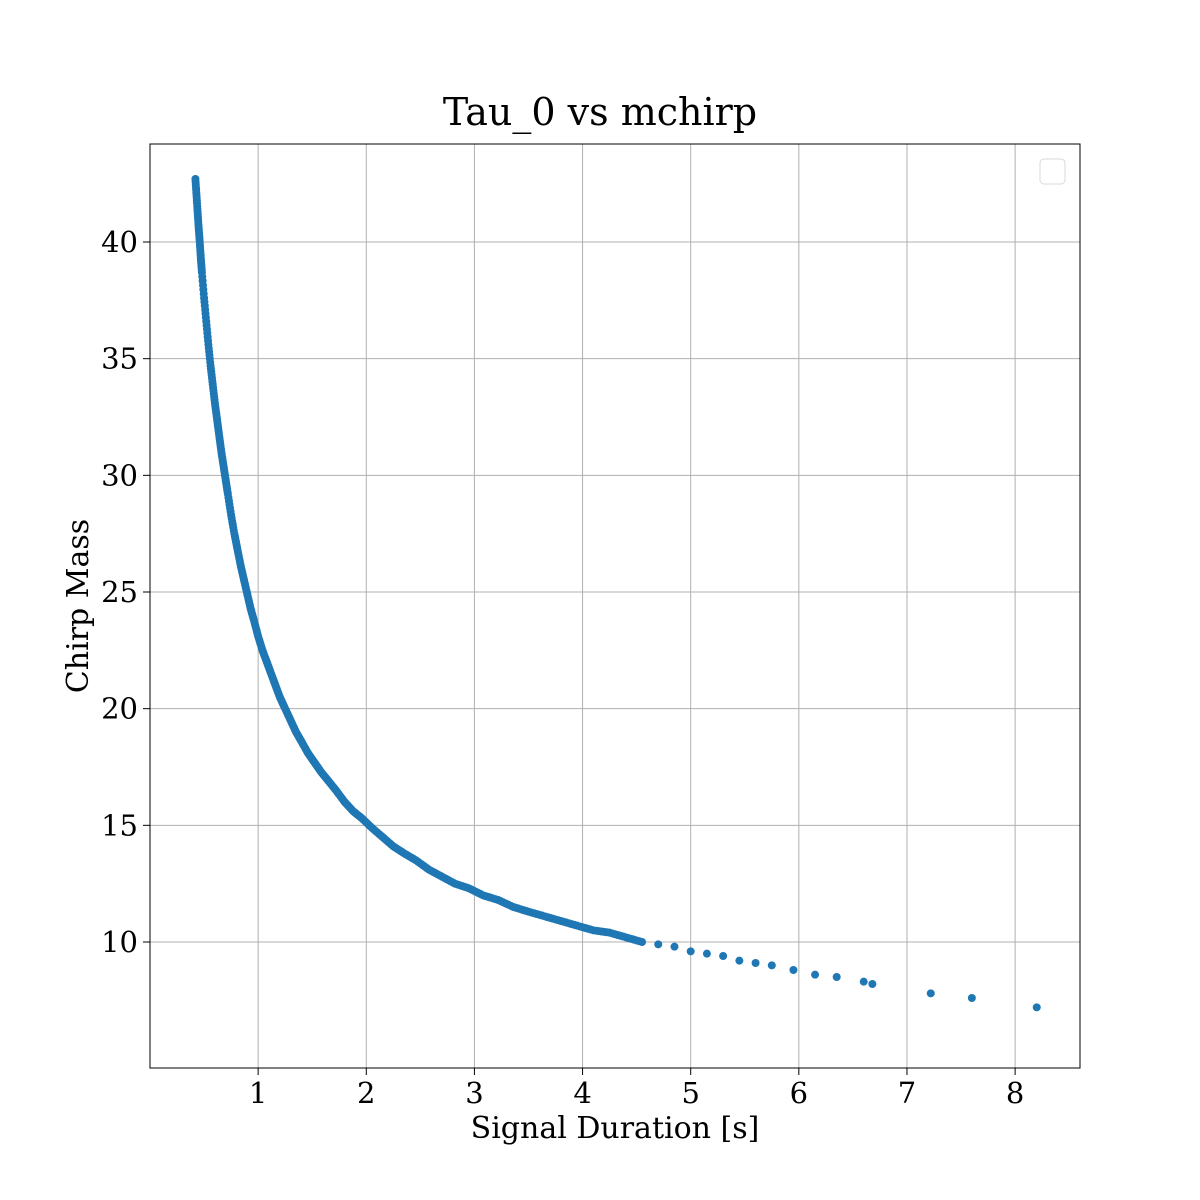 The width and height of the screenshot is (1200, 1200). Describe the element at coordinates (615, 1128) in the screenshot. I see `x-axis-label: Signal Duration [s]` at that location.